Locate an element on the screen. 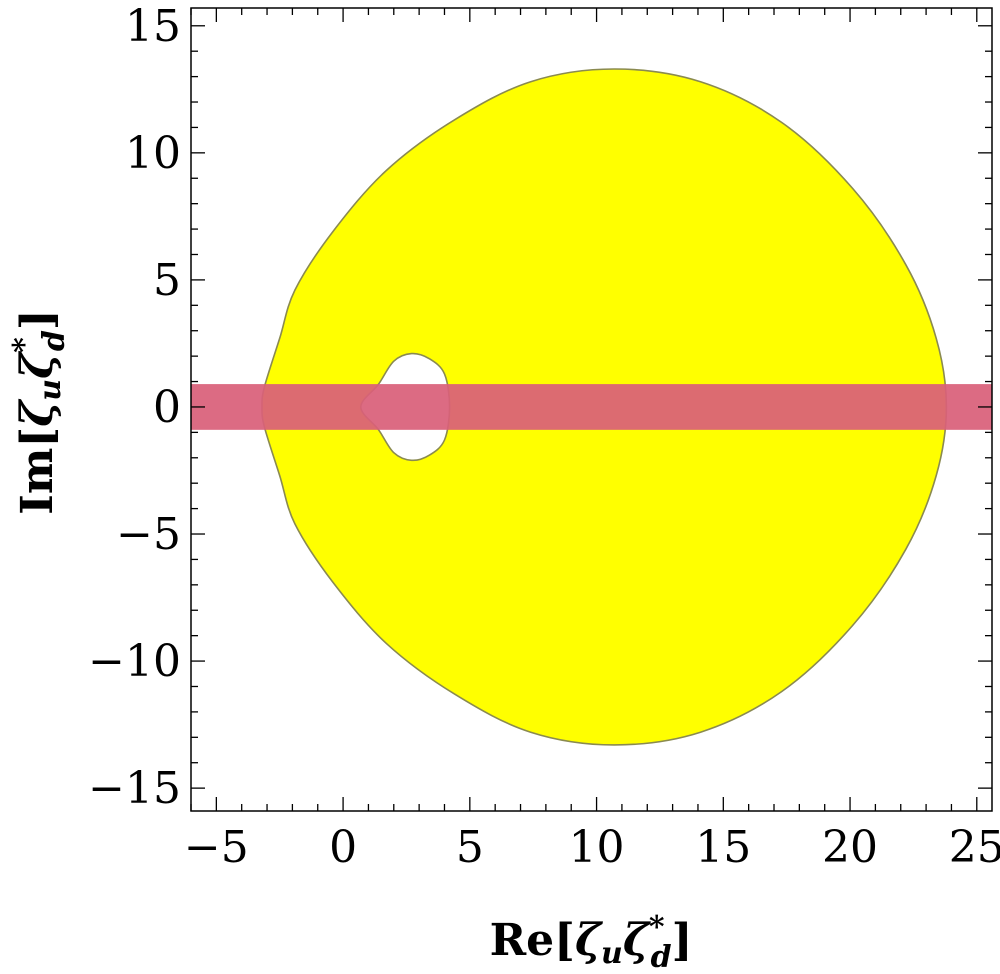 This screenshot has width=1000, height=974. x-tick-label: 20 is located at coordinates (850, 847).